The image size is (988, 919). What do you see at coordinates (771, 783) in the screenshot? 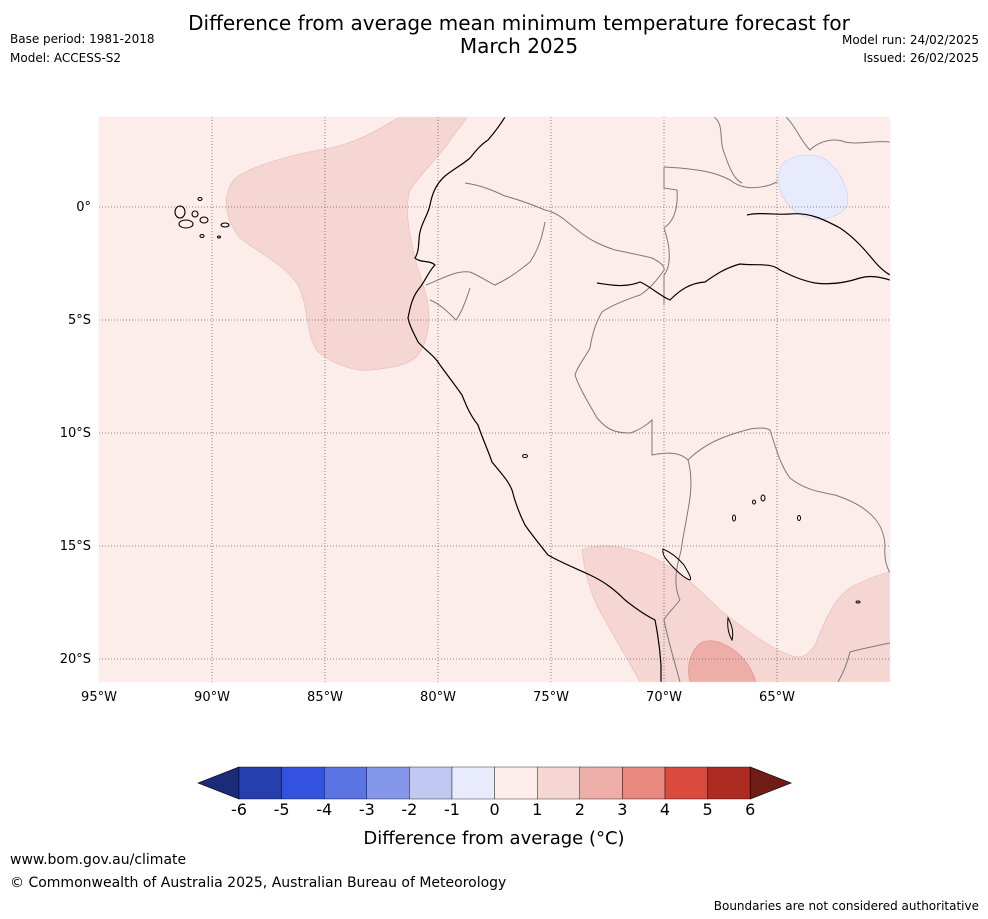
I see `colorbar-over-arrow` at bounding box center [771, 783].